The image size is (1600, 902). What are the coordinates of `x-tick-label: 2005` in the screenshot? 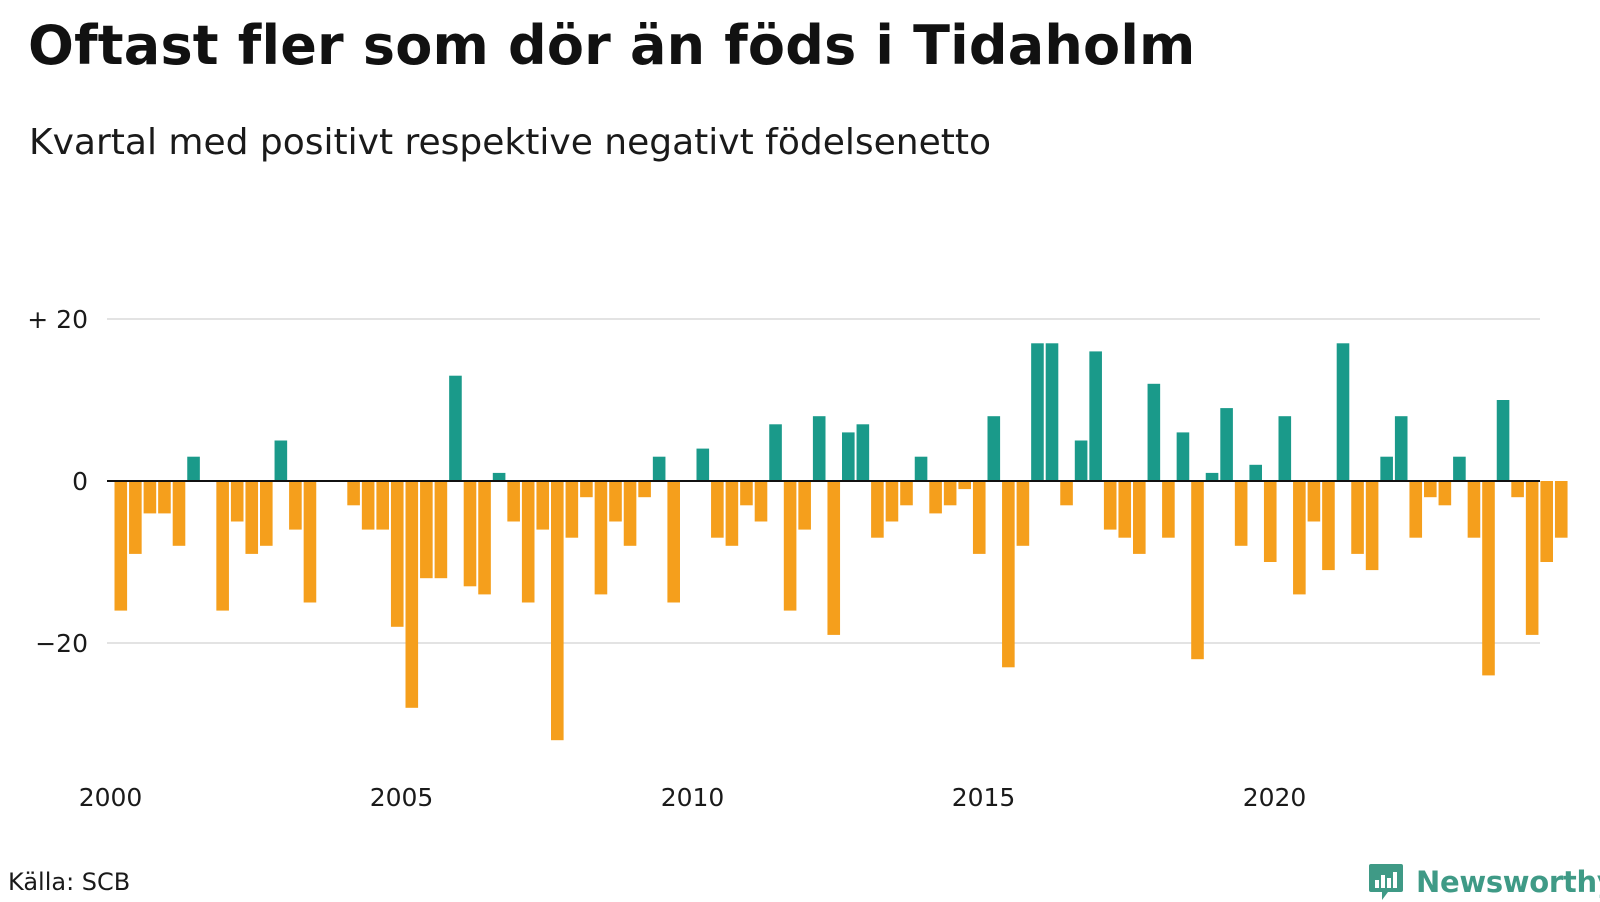 It's located at (402, 797).